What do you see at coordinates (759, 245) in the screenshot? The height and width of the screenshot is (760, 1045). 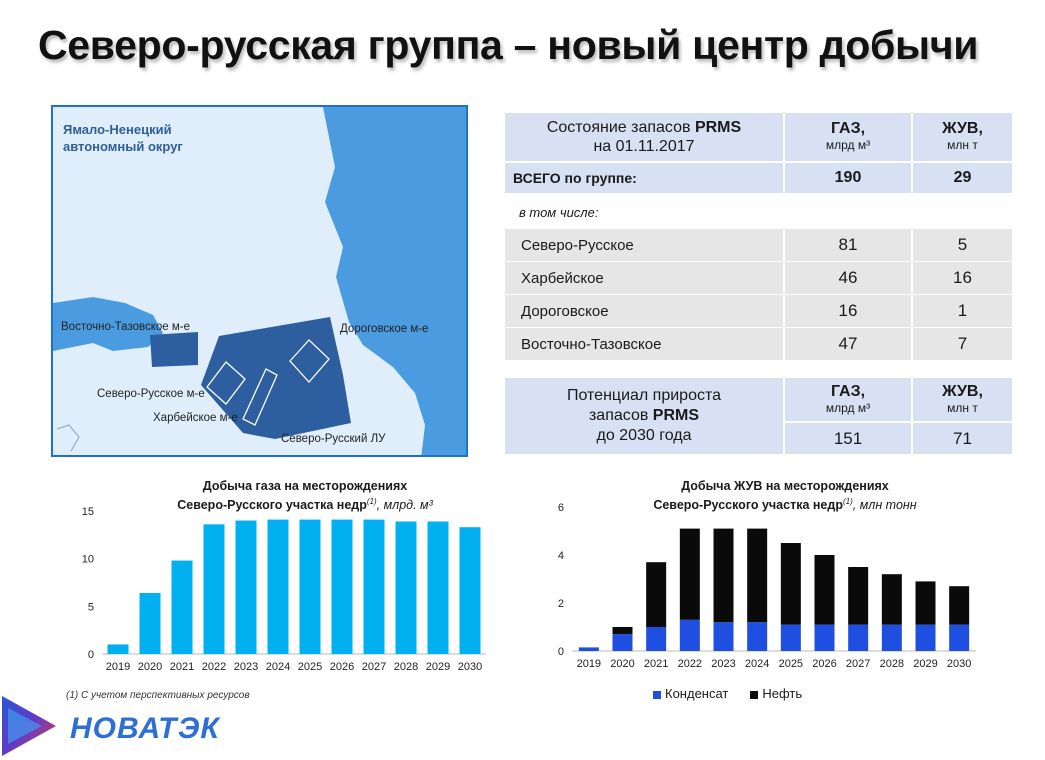 I see `table-row: Северо-Русское 81 5` at bounding box center [759, 245].